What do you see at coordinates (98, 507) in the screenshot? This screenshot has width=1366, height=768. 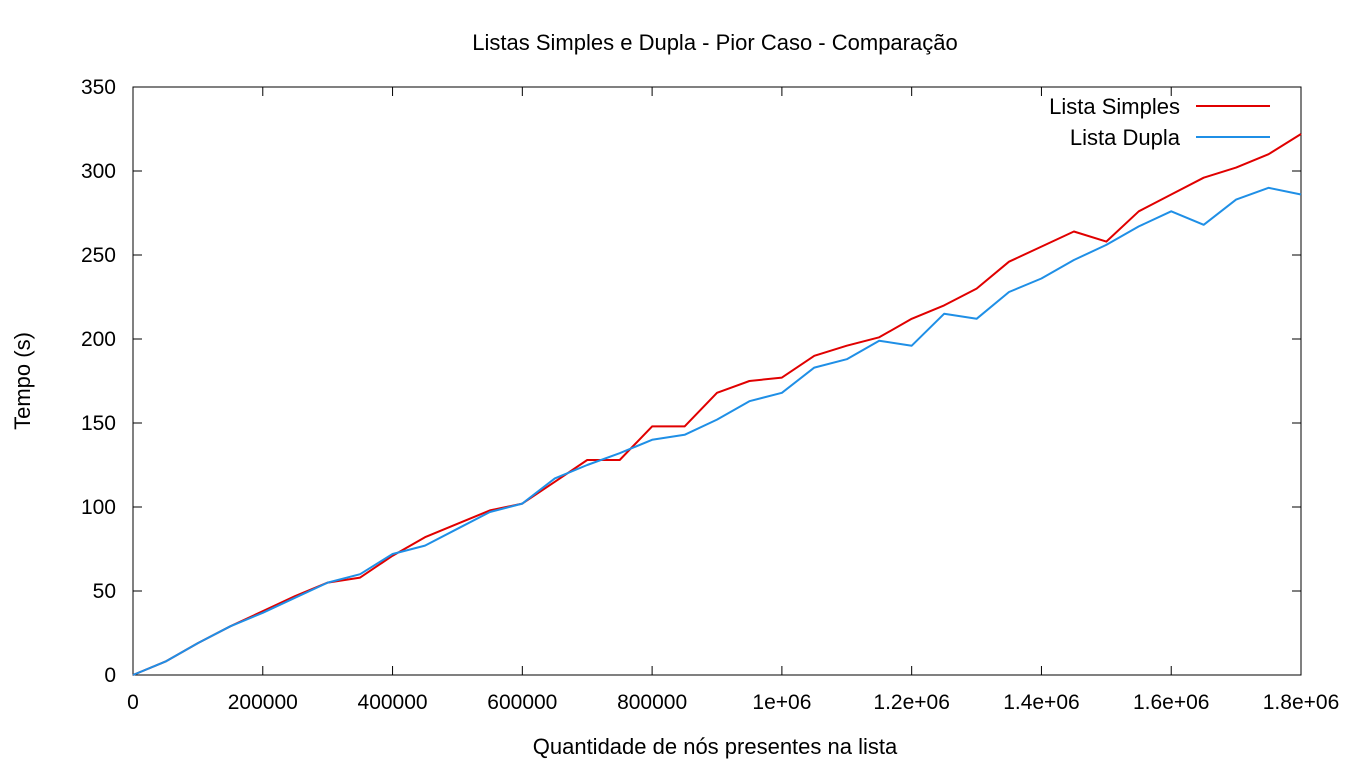 I see `y-tick-label: 100` at bounding box center [98, 507].